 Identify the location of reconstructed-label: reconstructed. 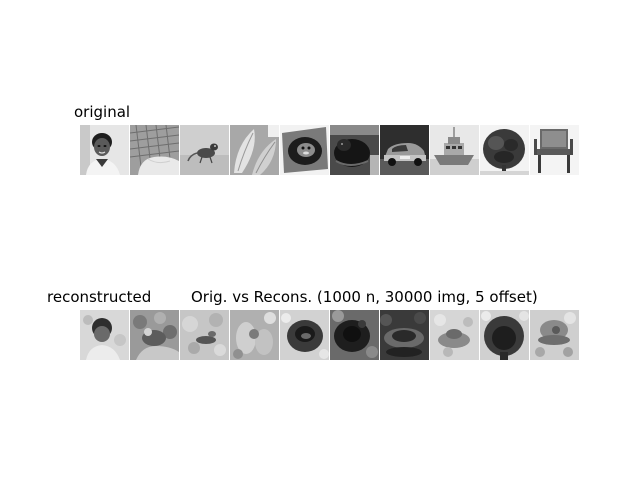
(99, 297).